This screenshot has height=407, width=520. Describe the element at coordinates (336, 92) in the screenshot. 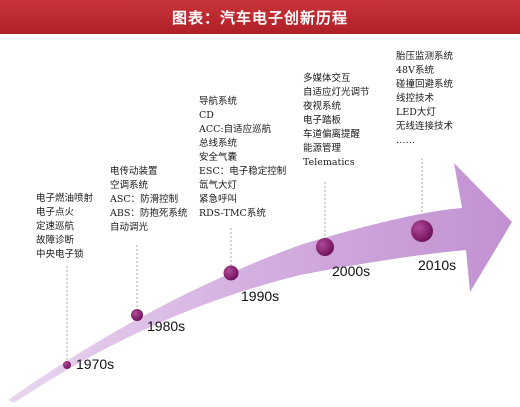

I see `feature-item: 自适应灯光调节` at that location.